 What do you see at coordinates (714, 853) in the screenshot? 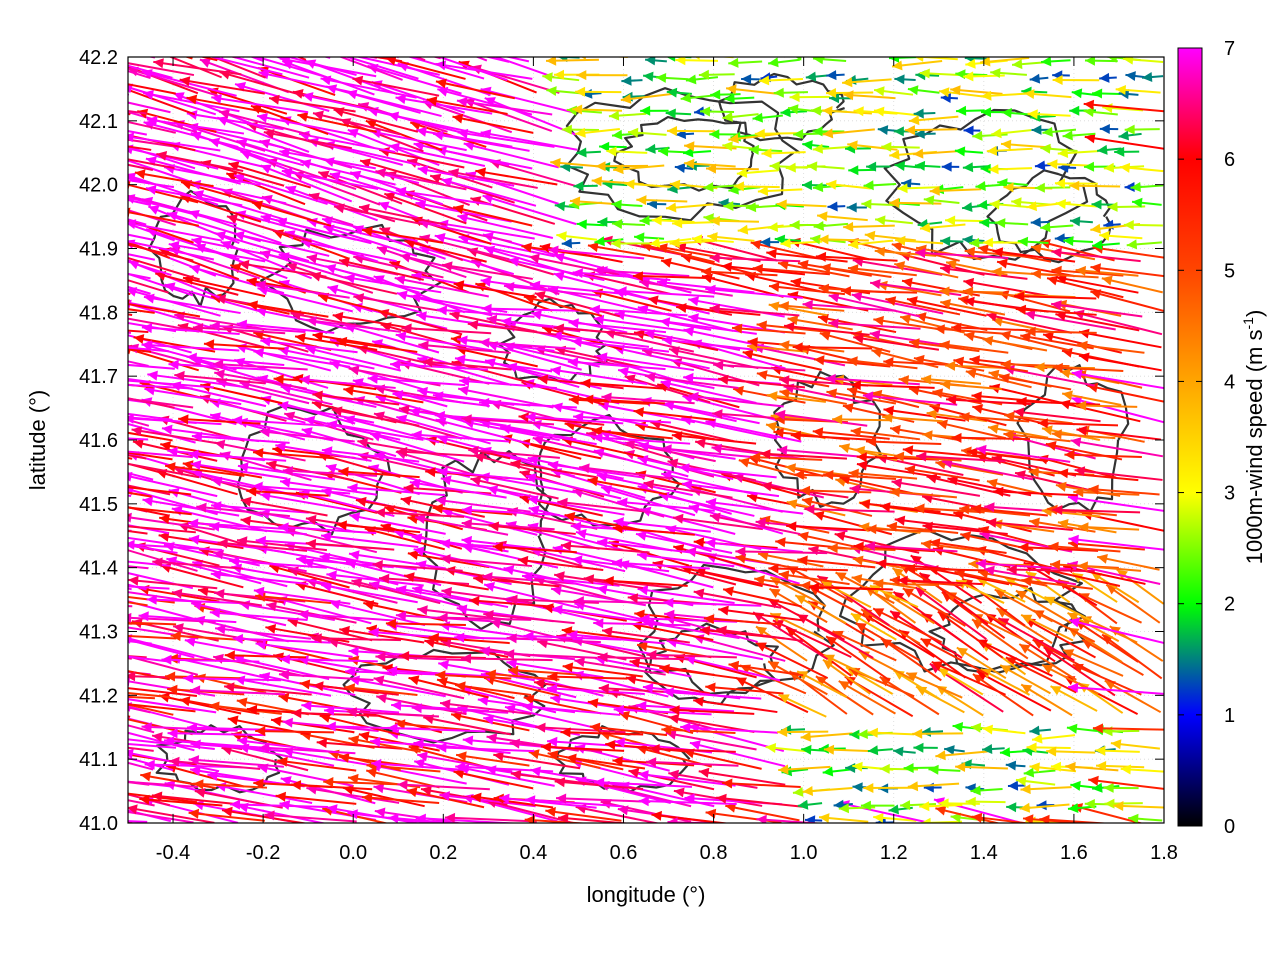
I see `x-tick-label: 0.8` at bounding box center [714, 853].